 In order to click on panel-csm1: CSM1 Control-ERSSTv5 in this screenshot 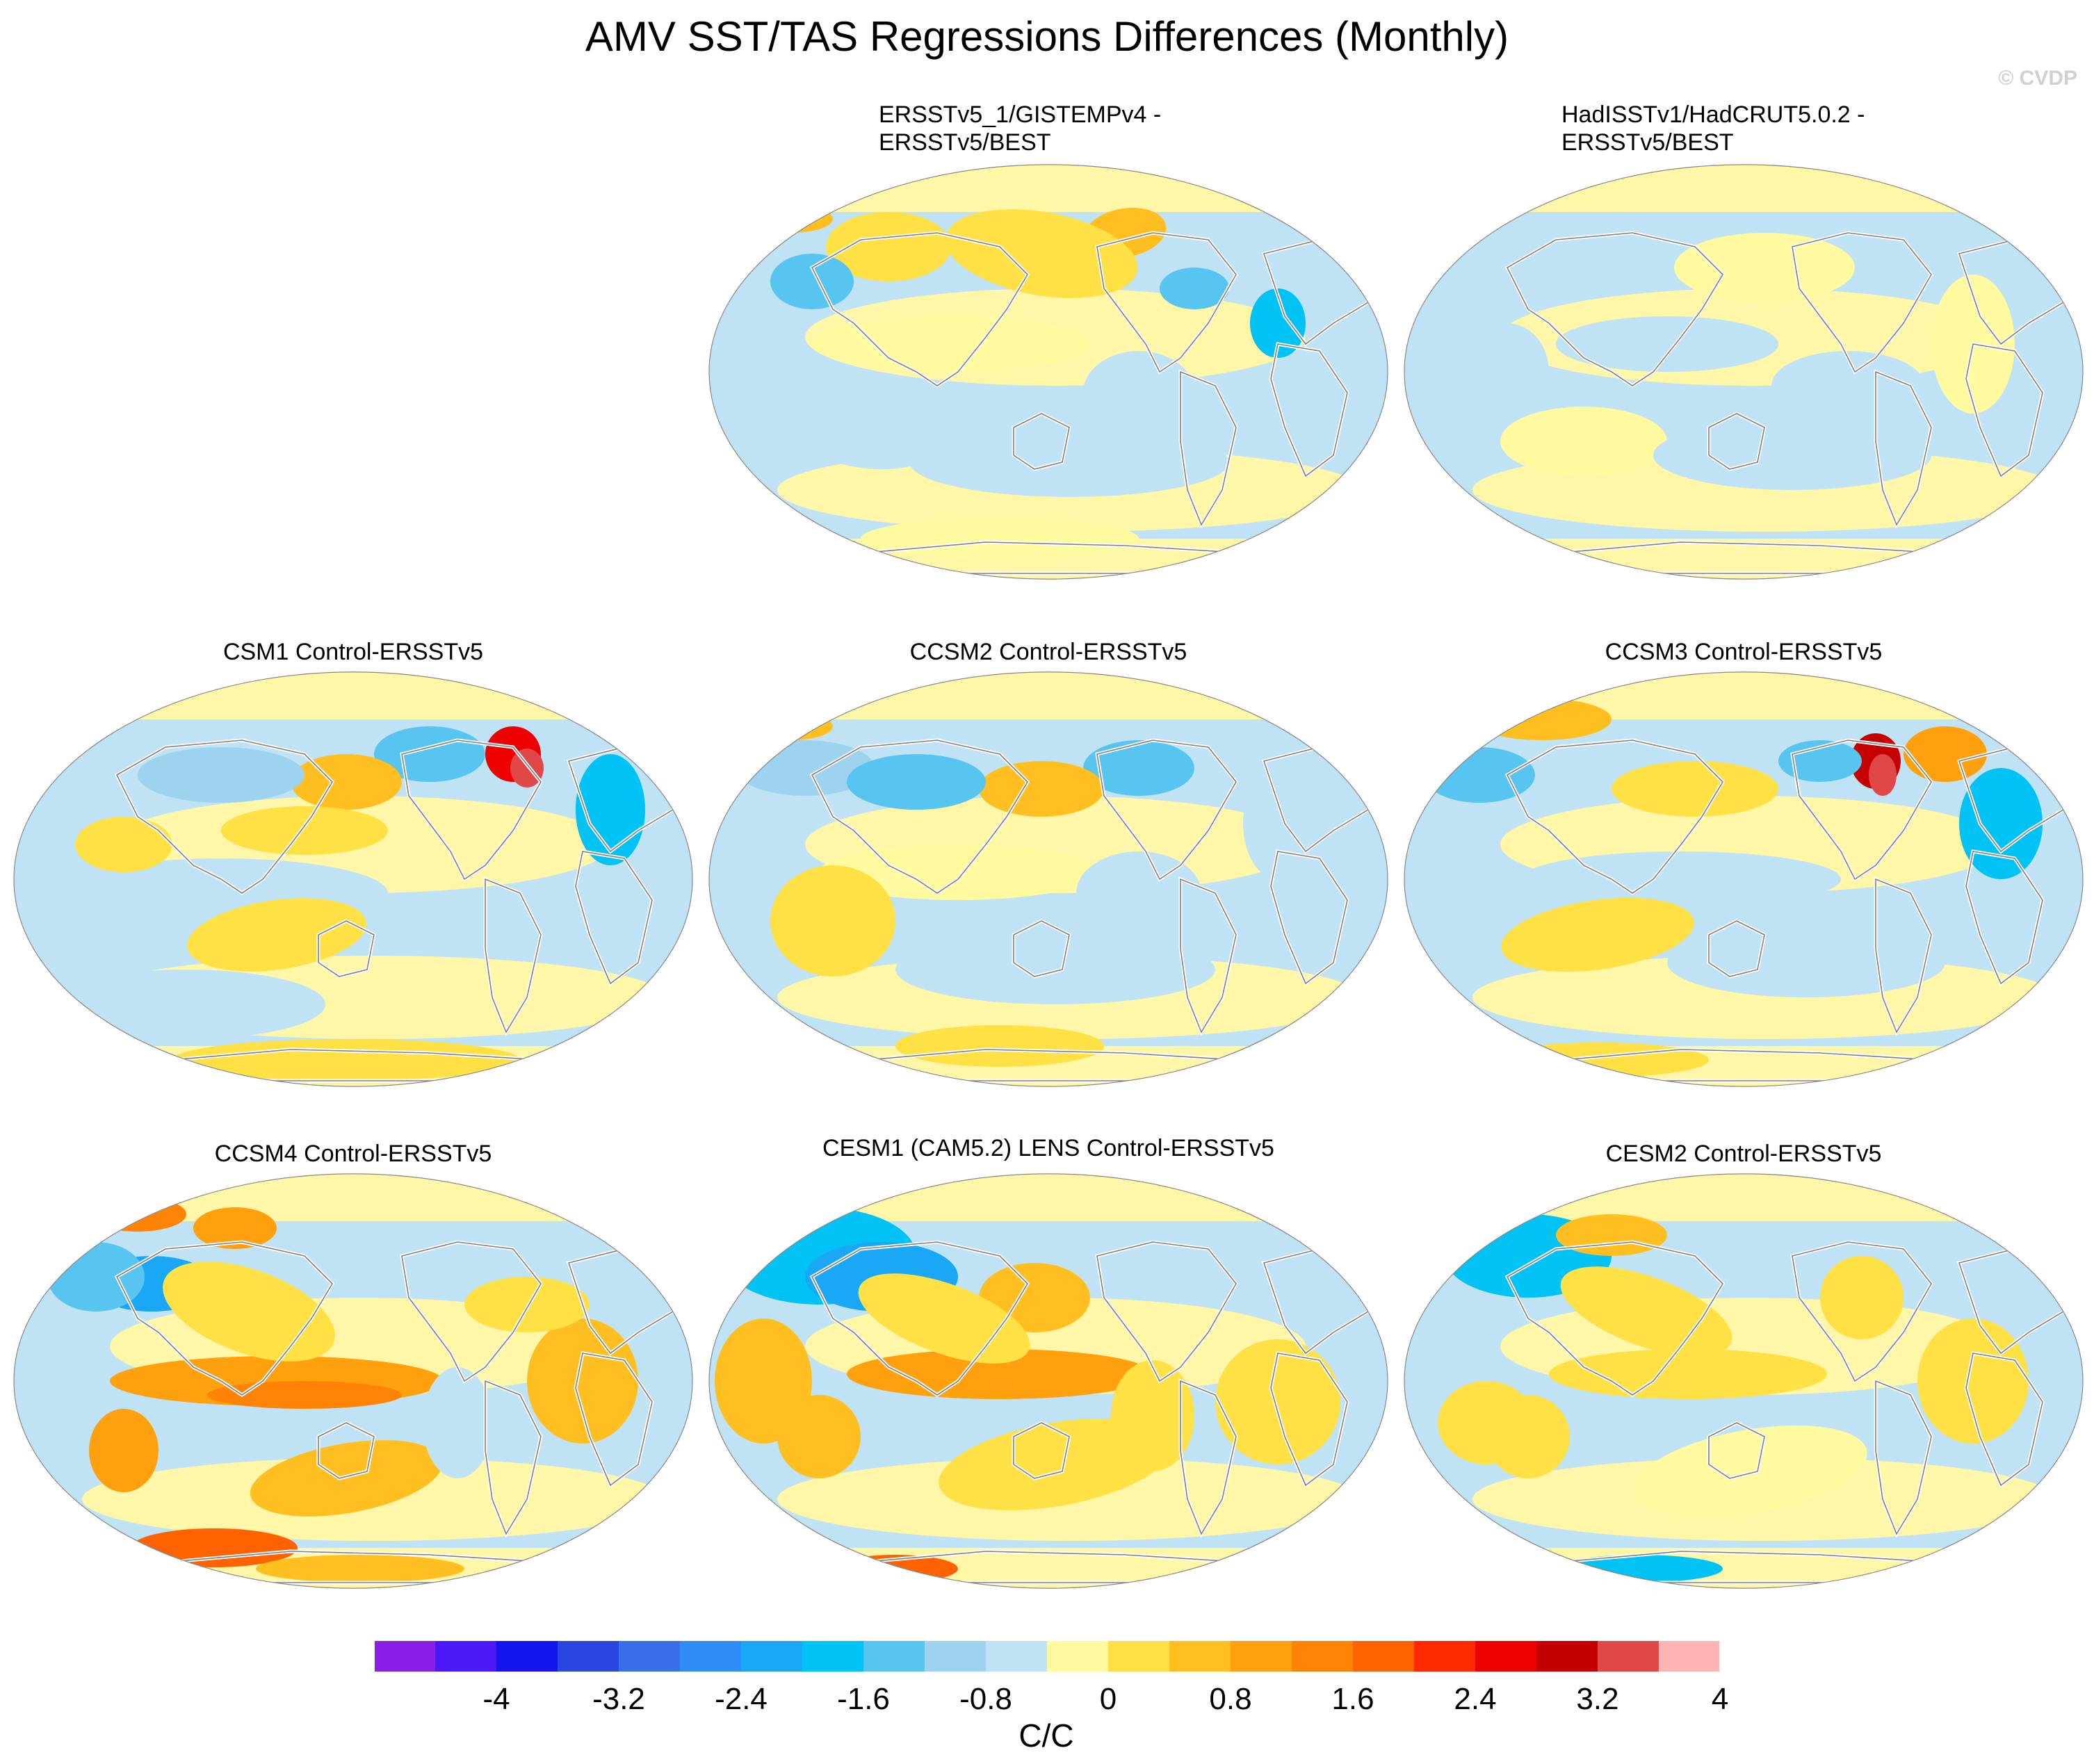, I will do `click(354, 861)`.